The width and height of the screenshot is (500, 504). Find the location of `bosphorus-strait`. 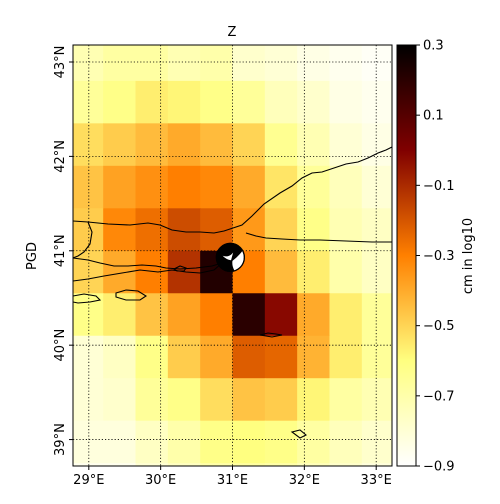

bosphorus-strait is located at coordinates (83, 240).